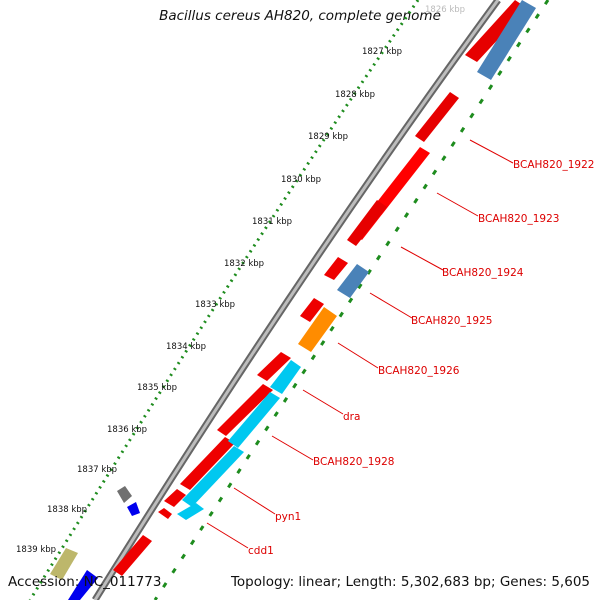 This screenshot has height=600, width=600. Describe the element at coordinates (97, 470) in the screenshot. I see `tick-label: 1837 kbp` at that location.